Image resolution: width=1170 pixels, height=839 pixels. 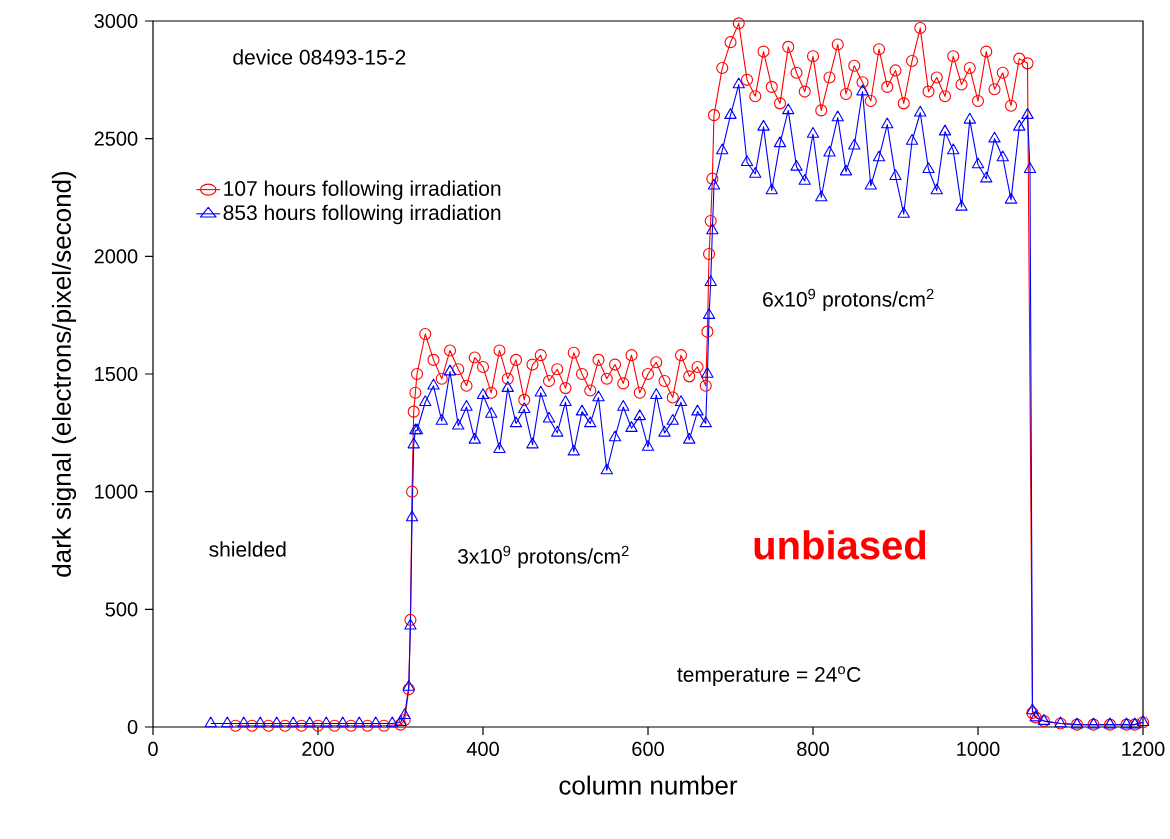 I want to click on annotation: unbiased, so click(x=840, y=545).